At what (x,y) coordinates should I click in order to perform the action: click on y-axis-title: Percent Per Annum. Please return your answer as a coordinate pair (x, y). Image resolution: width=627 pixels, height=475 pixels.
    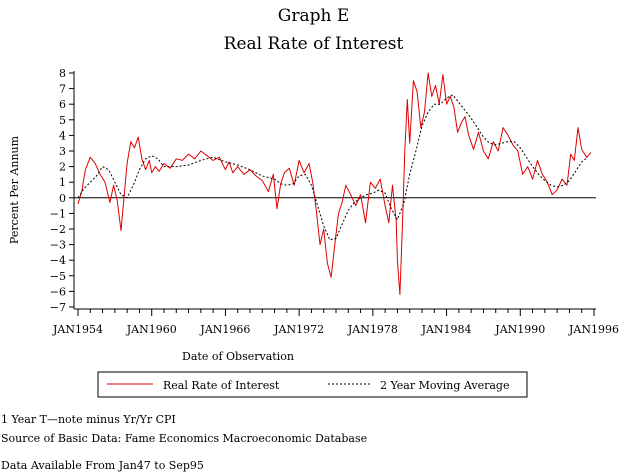
    Looking at the image, I should click on (14, 189).